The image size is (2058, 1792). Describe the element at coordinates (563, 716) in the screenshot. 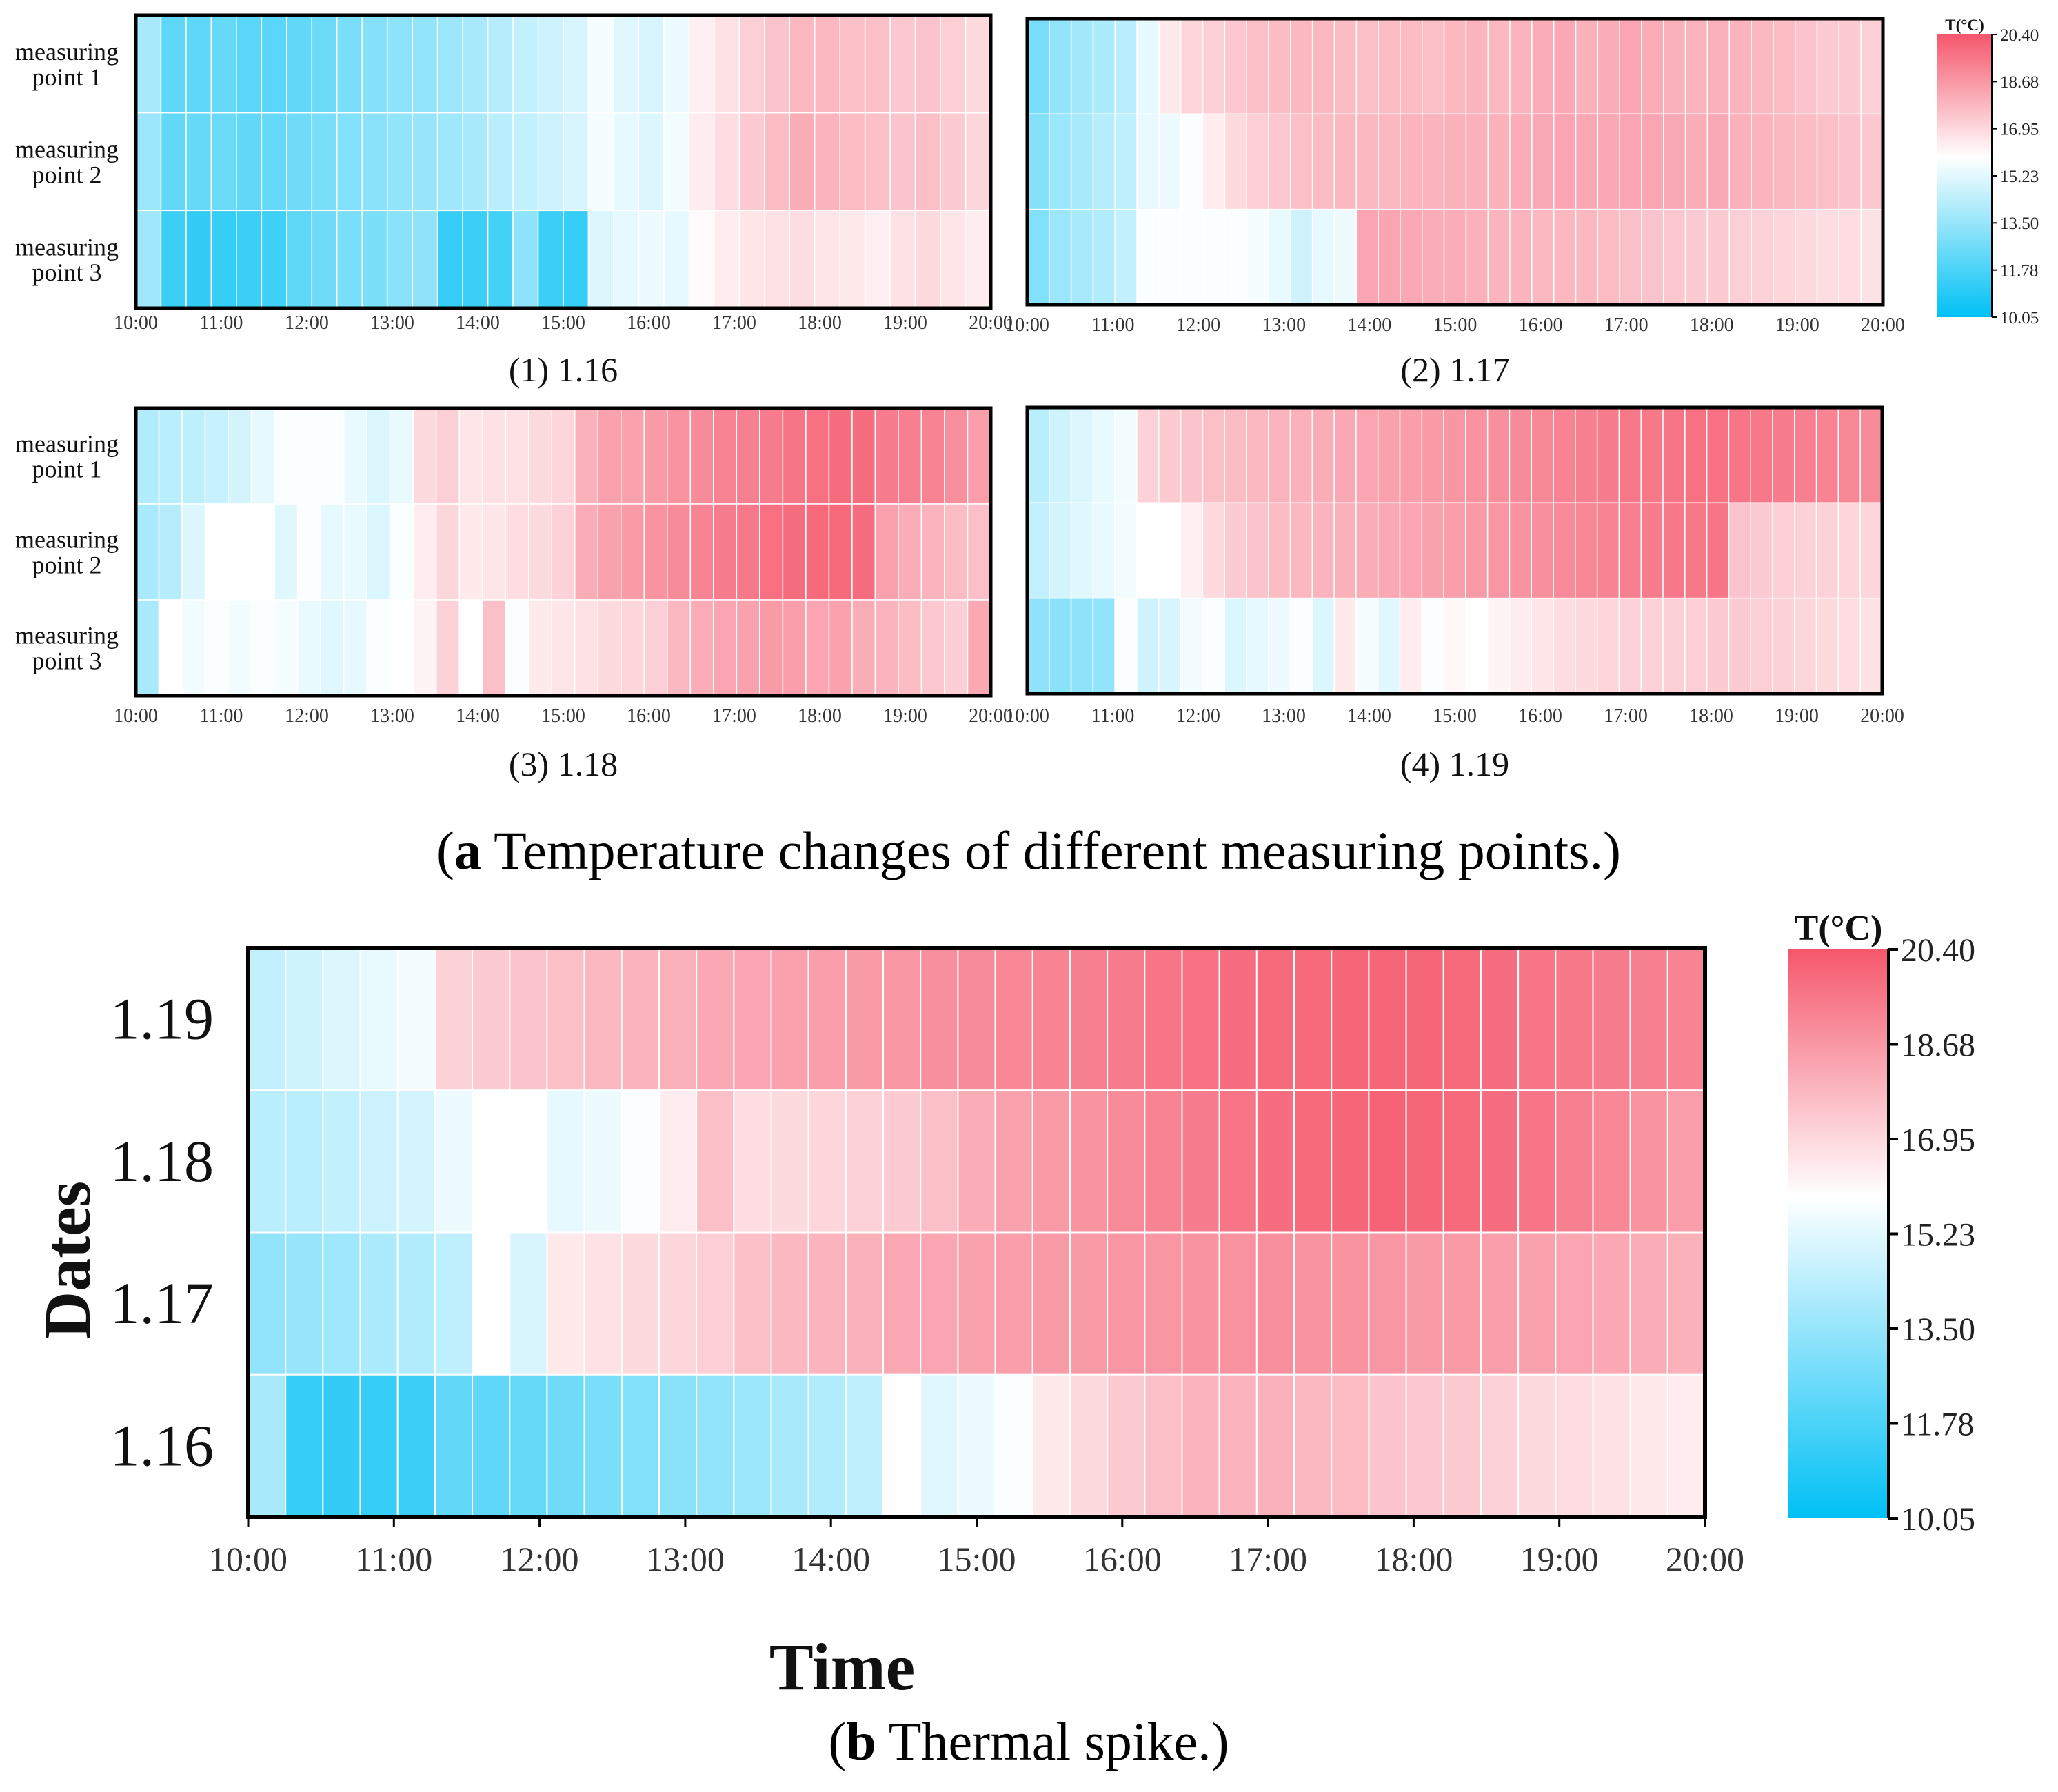

I see `x-tick-label: 15:00` at that location.